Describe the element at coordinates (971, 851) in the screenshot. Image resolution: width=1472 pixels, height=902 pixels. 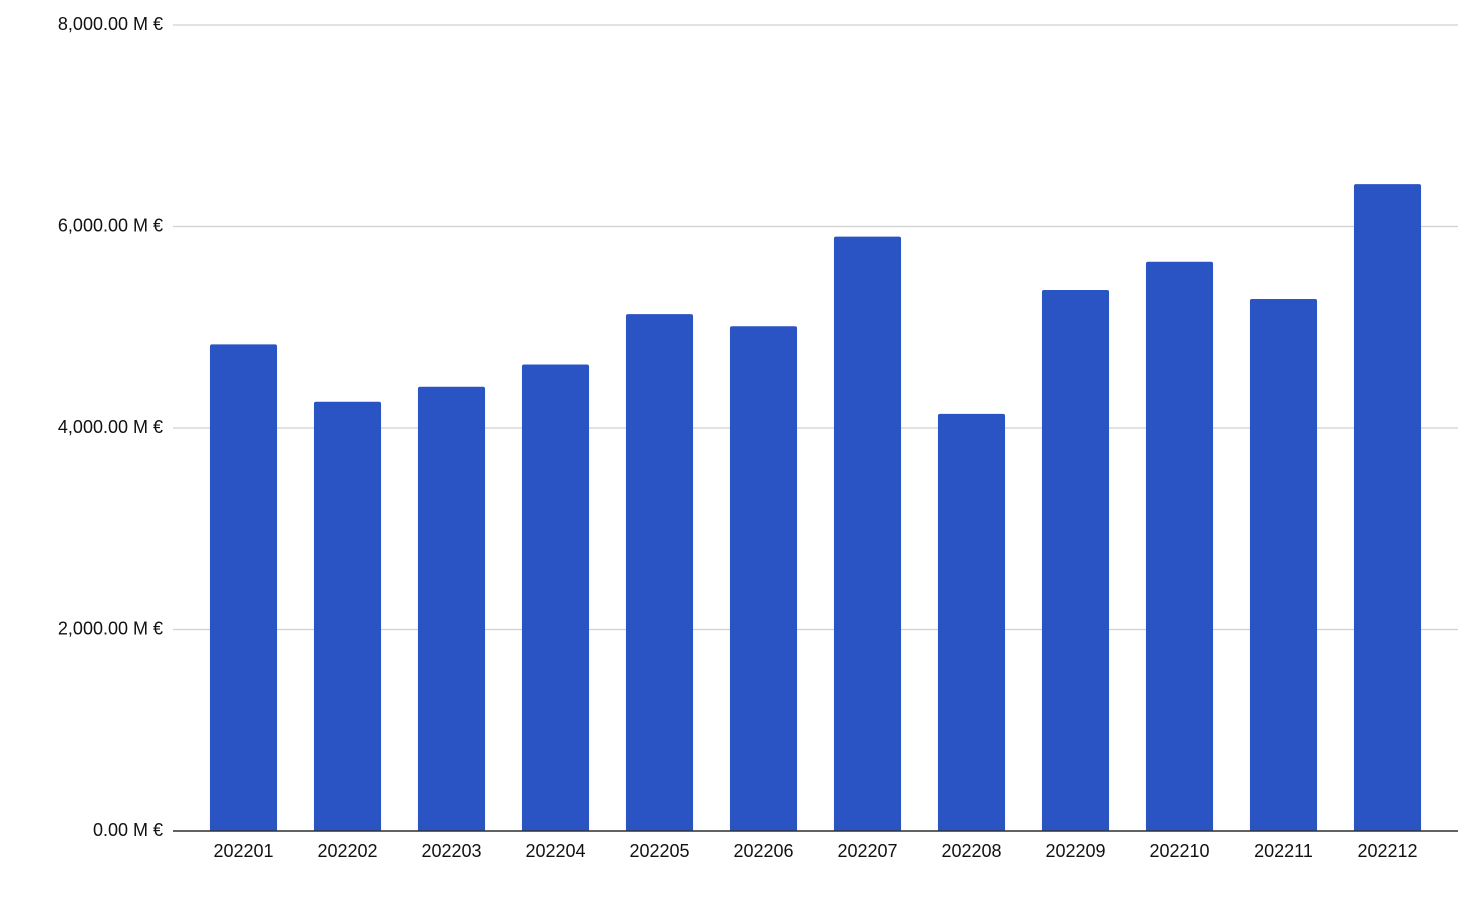
I see `x-tick-label: 202208` at that location.